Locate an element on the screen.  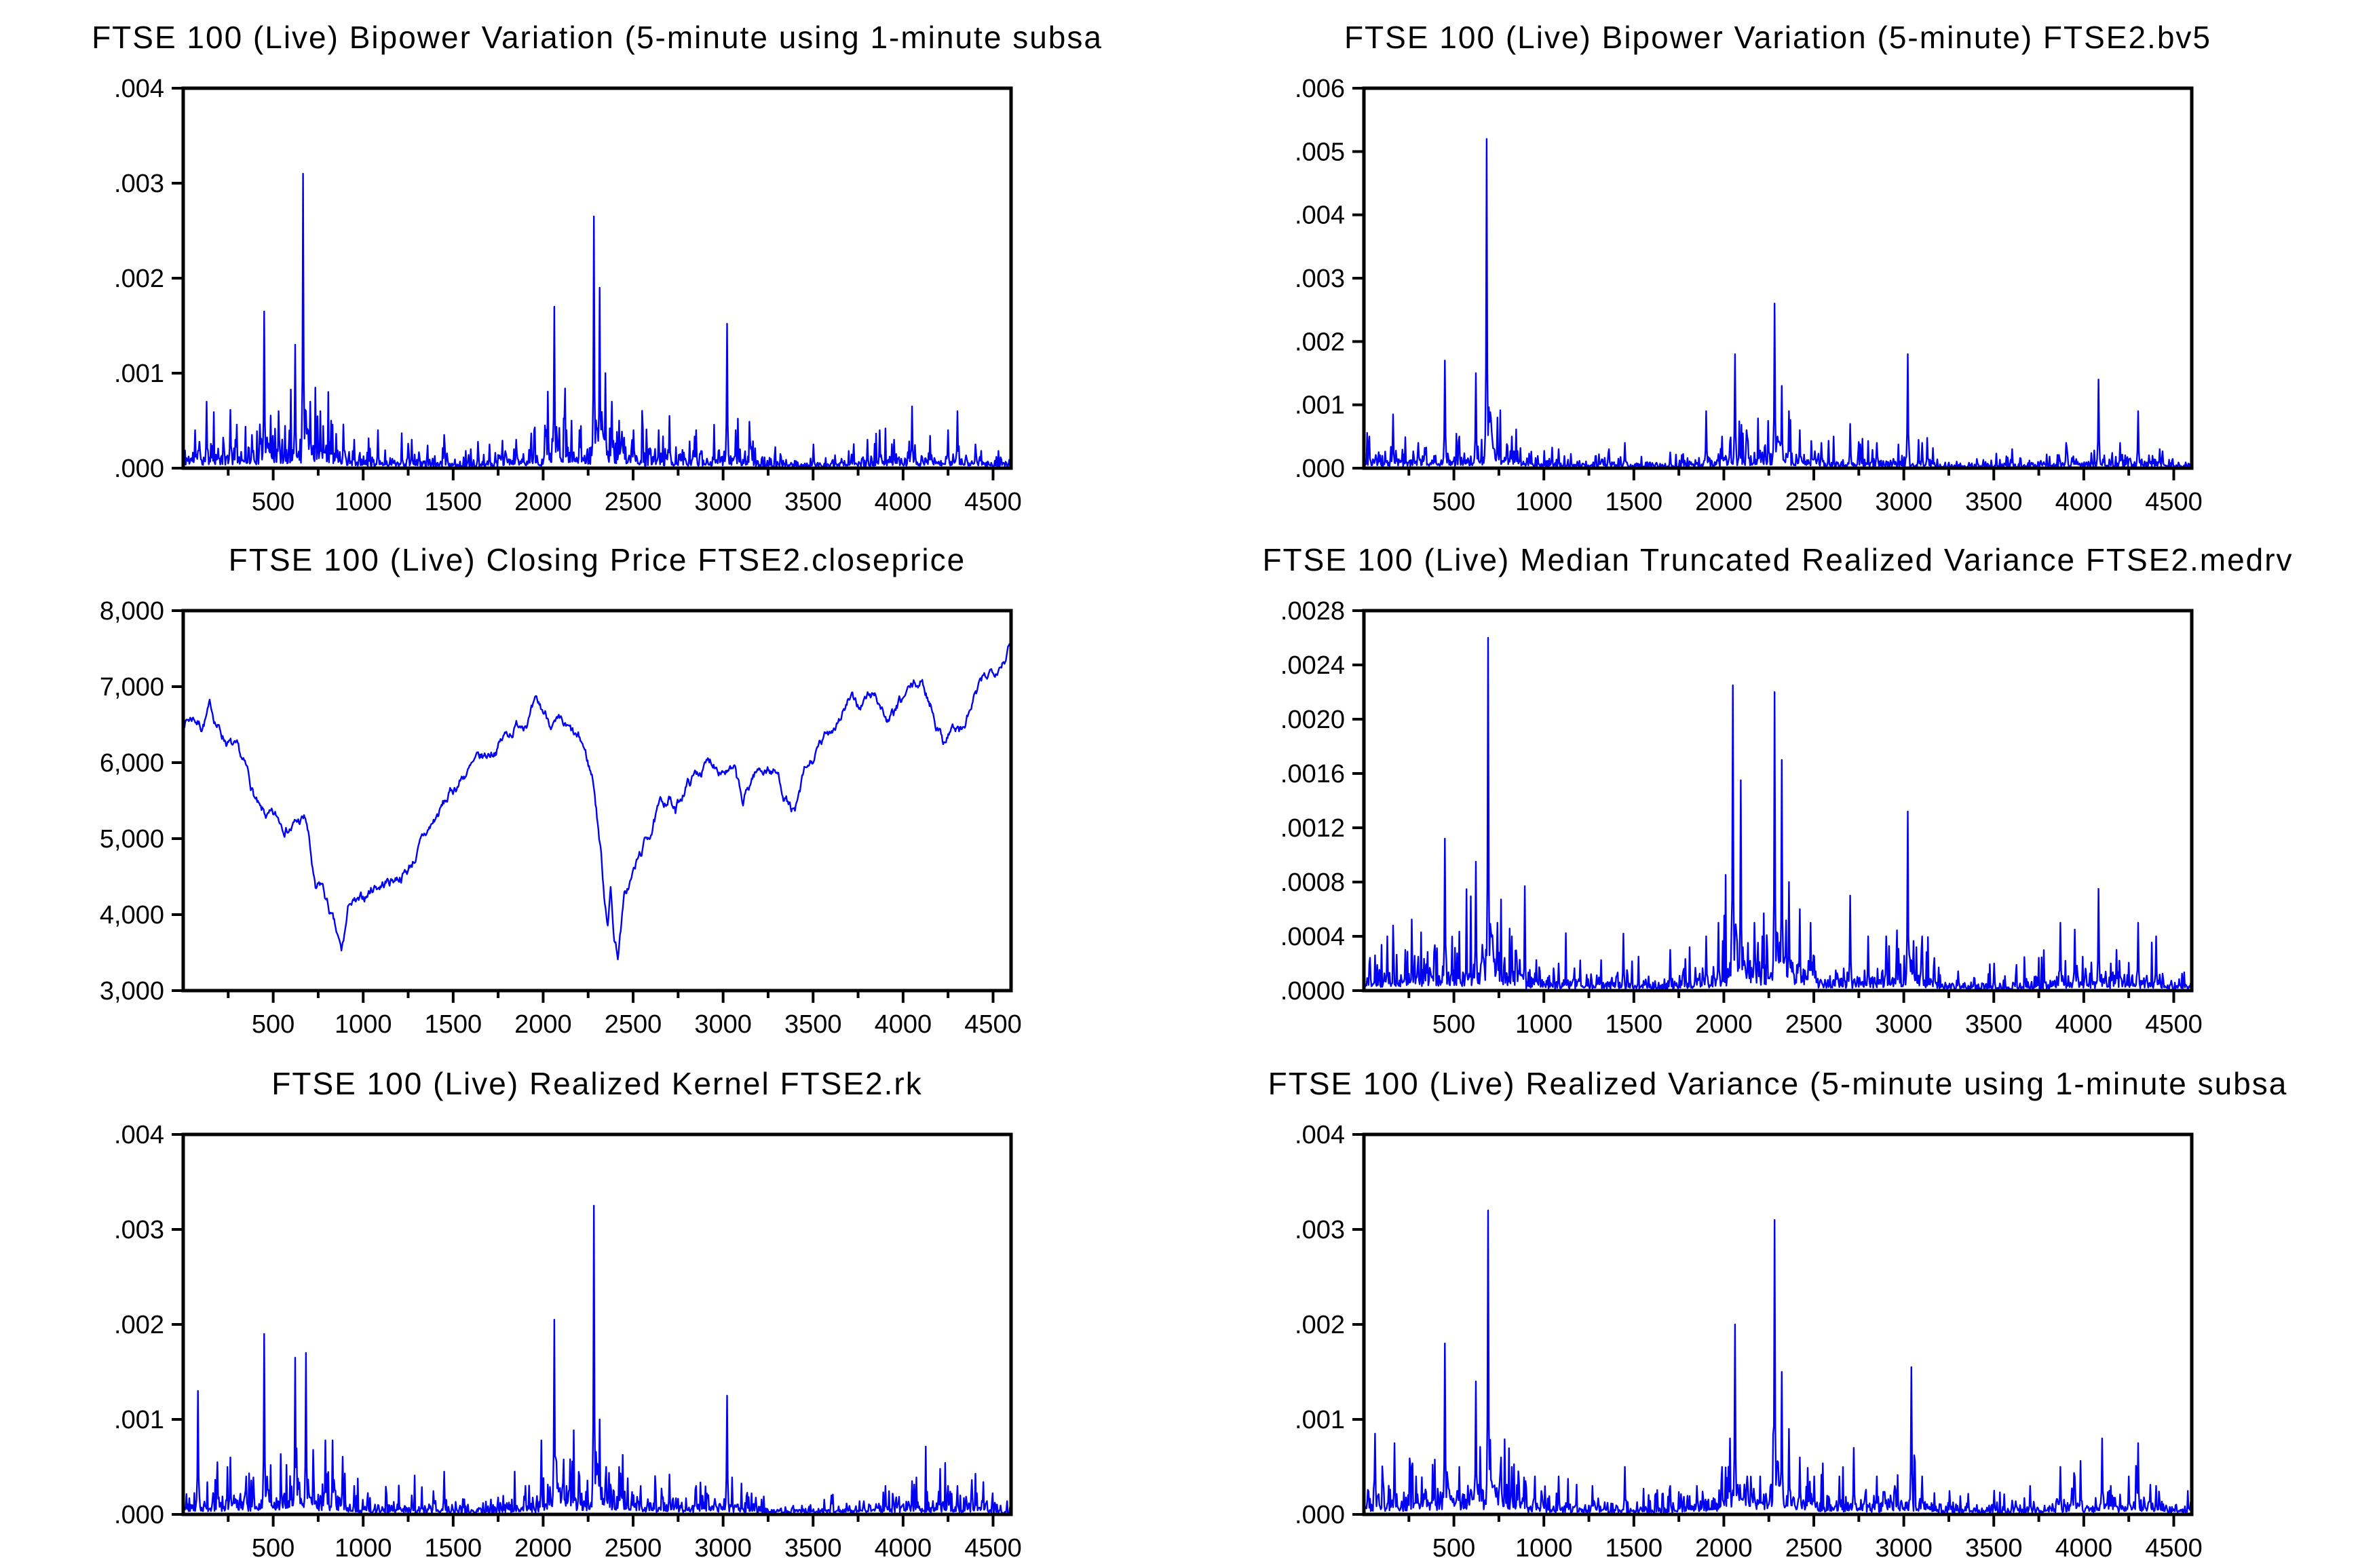
svg-text: .0024 is located at coordinates (1312, 665).